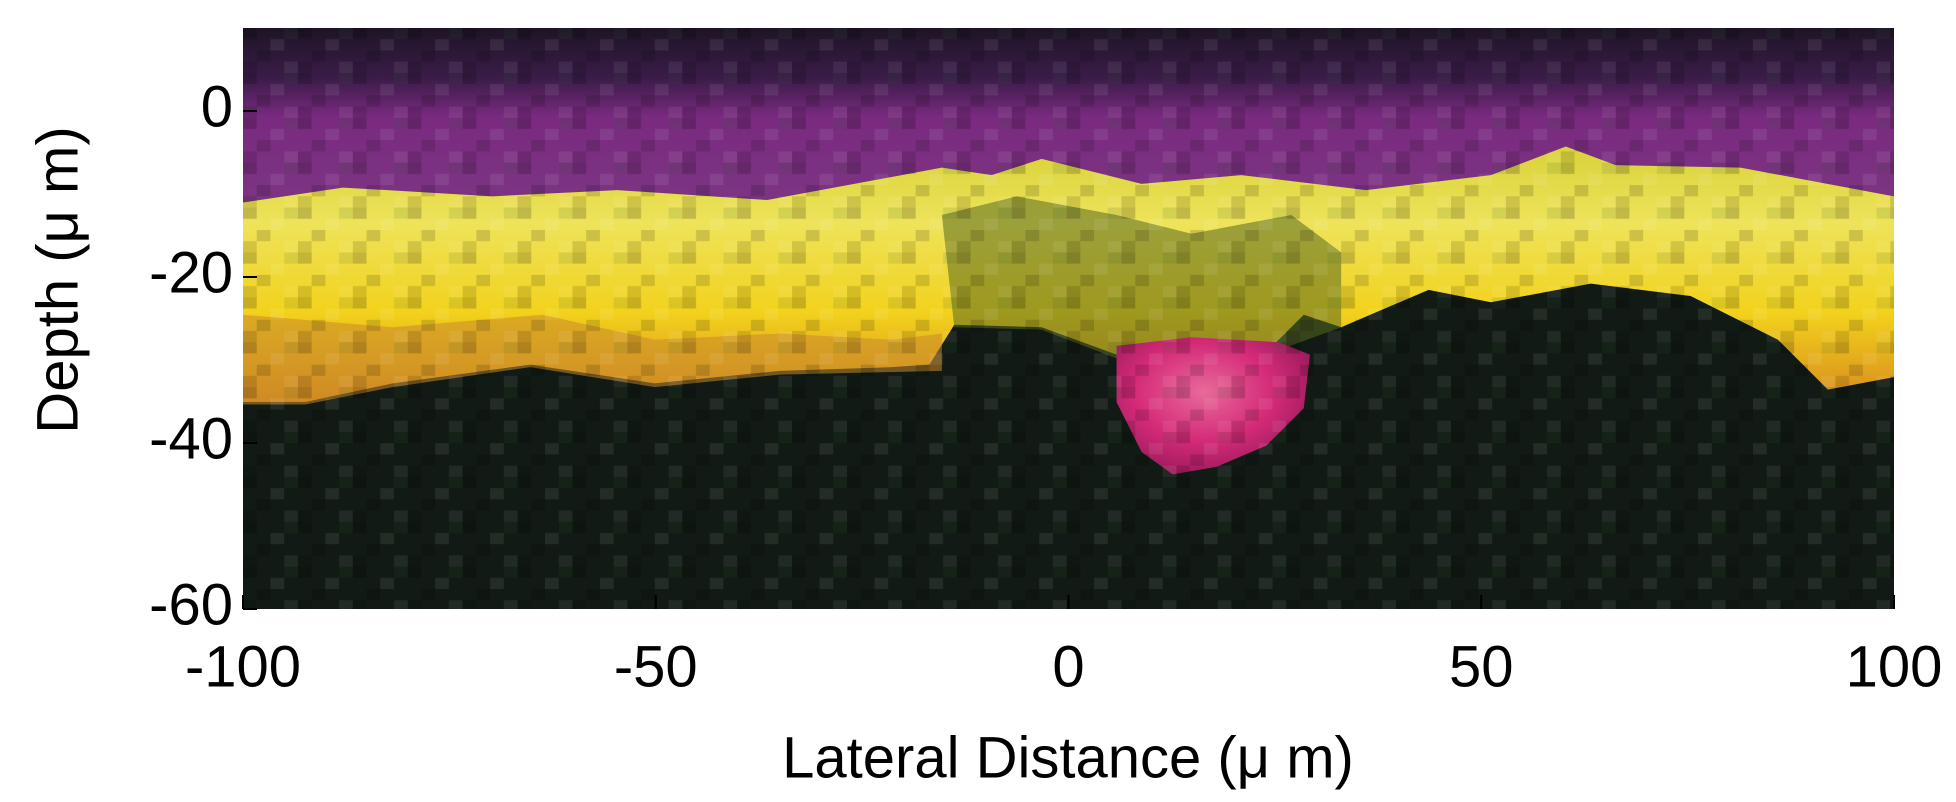  Describe the element at coordinates (656, 666) in the screenshot. I see `x-tick-label: -50` at that location.